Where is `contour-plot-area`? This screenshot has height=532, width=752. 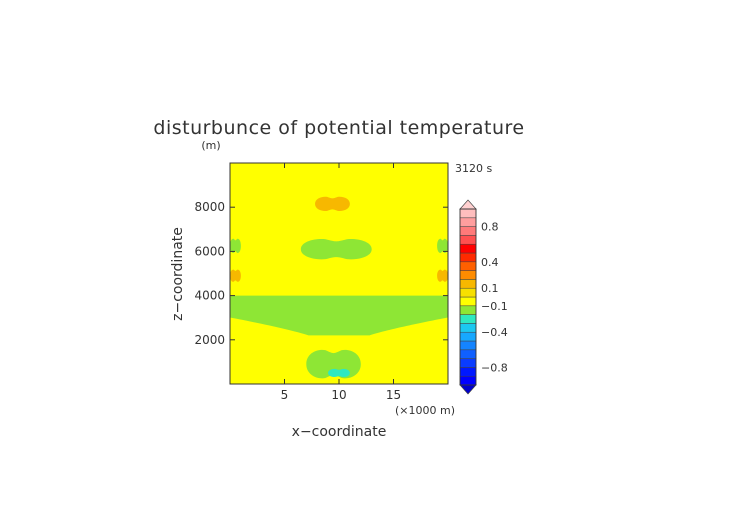
contour-plot-area is located at coordinates (339, 273).